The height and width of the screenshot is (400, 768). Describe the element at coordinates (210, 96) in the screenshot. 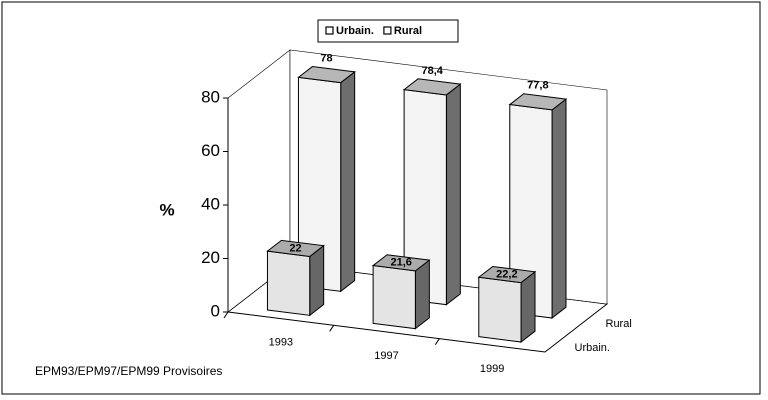

I see `y-tick-label: 80` at that location.